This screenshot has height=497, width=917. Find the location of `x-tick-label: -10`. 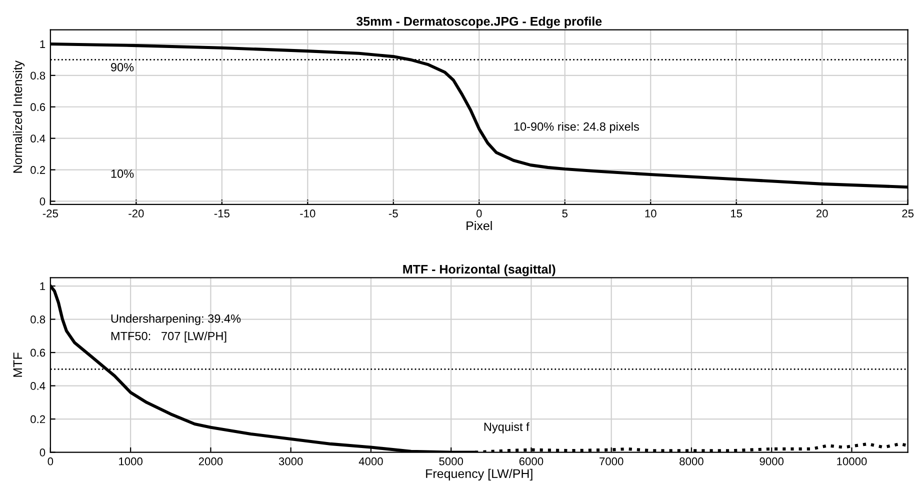

x-tick-label: -10 is located at coordinates (308, 214).